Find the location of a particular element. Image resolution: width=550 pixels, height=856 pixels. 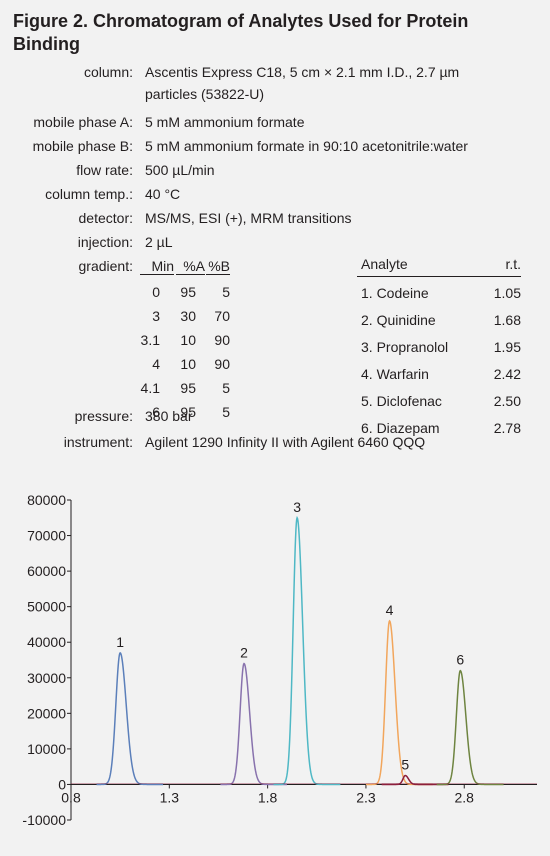

analyte-name: 3. Propranolol is located at coordinates (405, 347).